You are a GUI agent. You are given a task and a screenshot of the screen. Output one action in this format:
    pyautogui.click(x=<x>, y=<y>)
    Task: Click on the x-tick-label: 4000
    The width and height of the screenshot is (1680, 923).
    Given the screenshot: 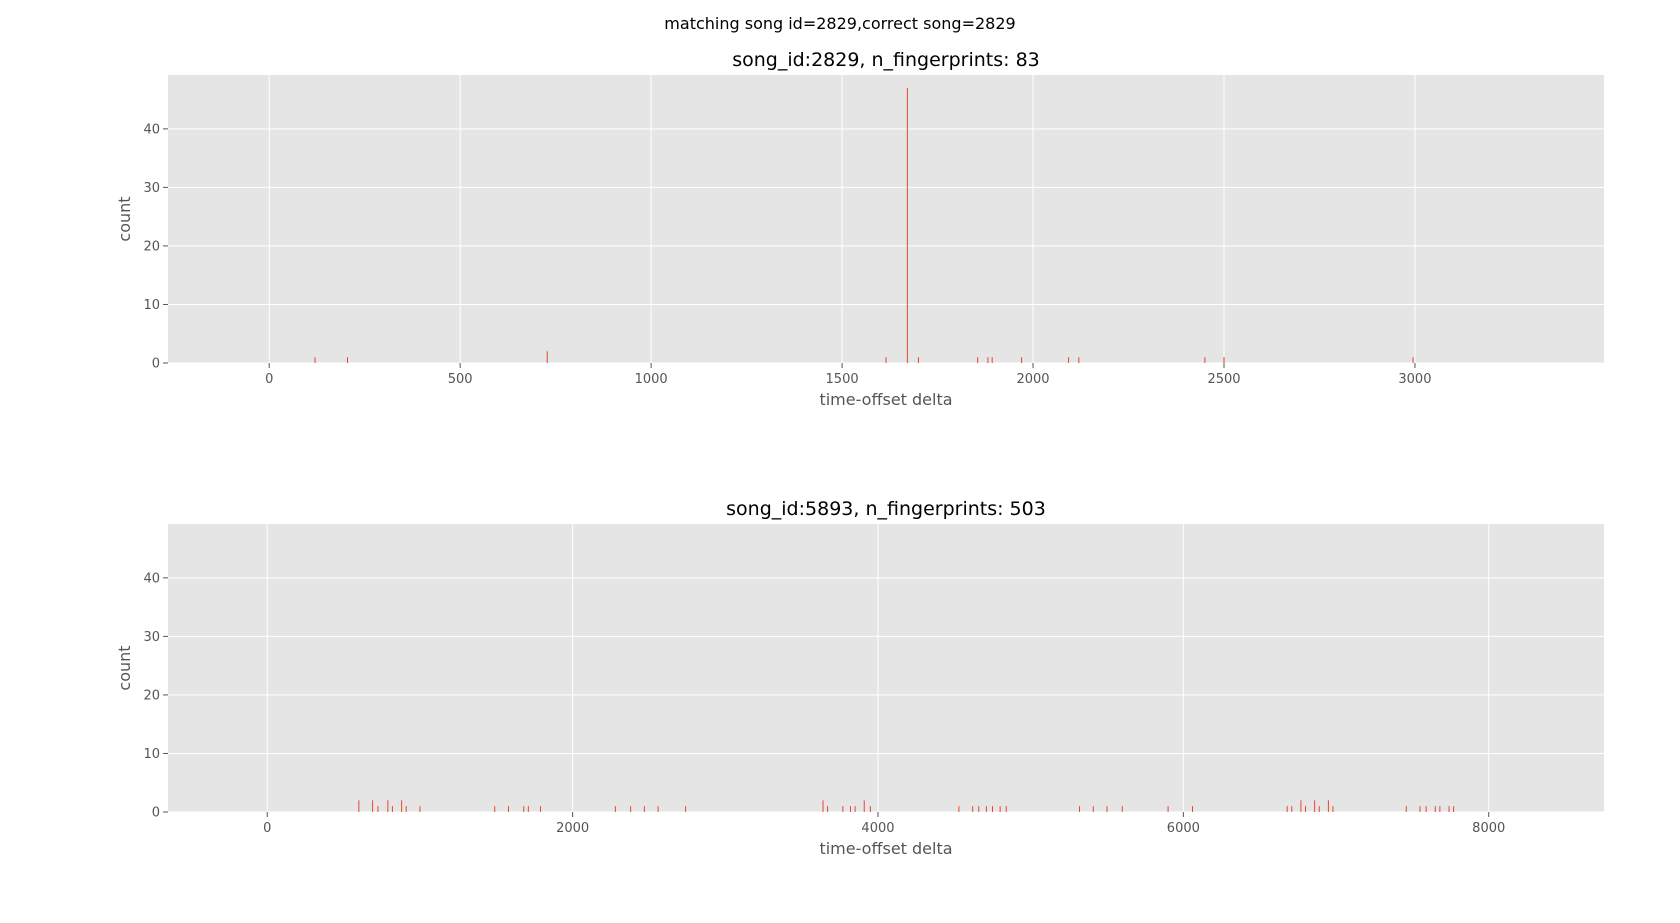 What is the action you would take?
    pyautogui.click(x=877, y=828)
    